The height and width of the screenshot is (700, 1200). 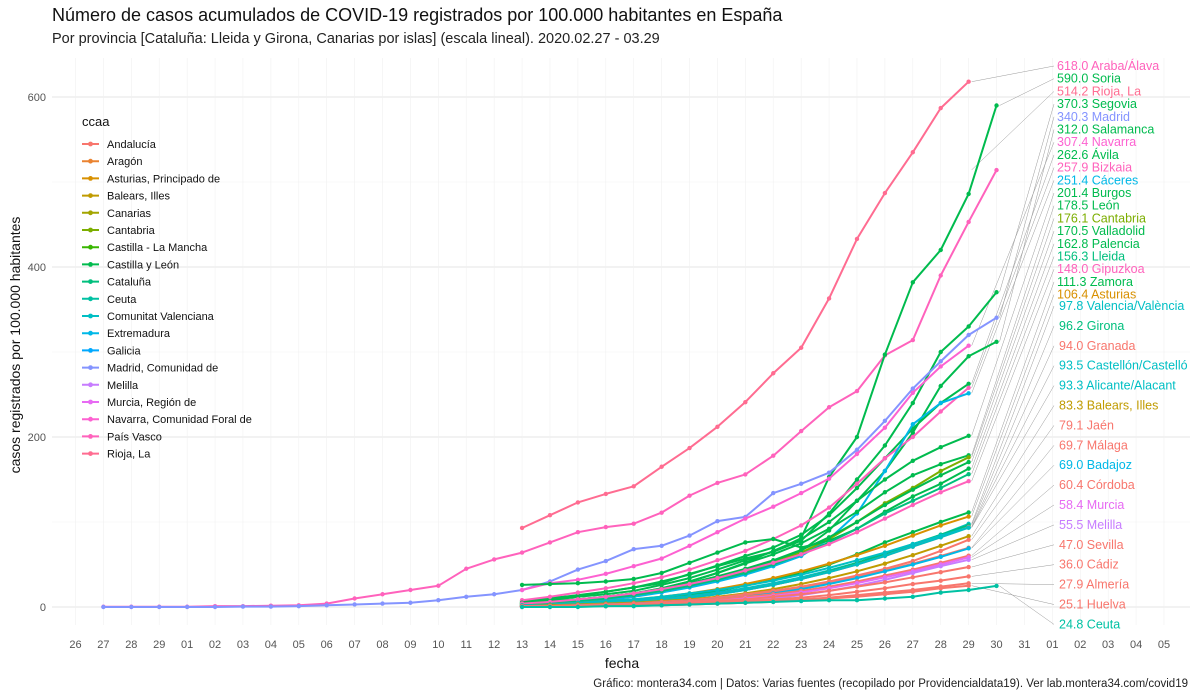 I want to click on end-label: 178.5 León, so click(x=1088, y=206).